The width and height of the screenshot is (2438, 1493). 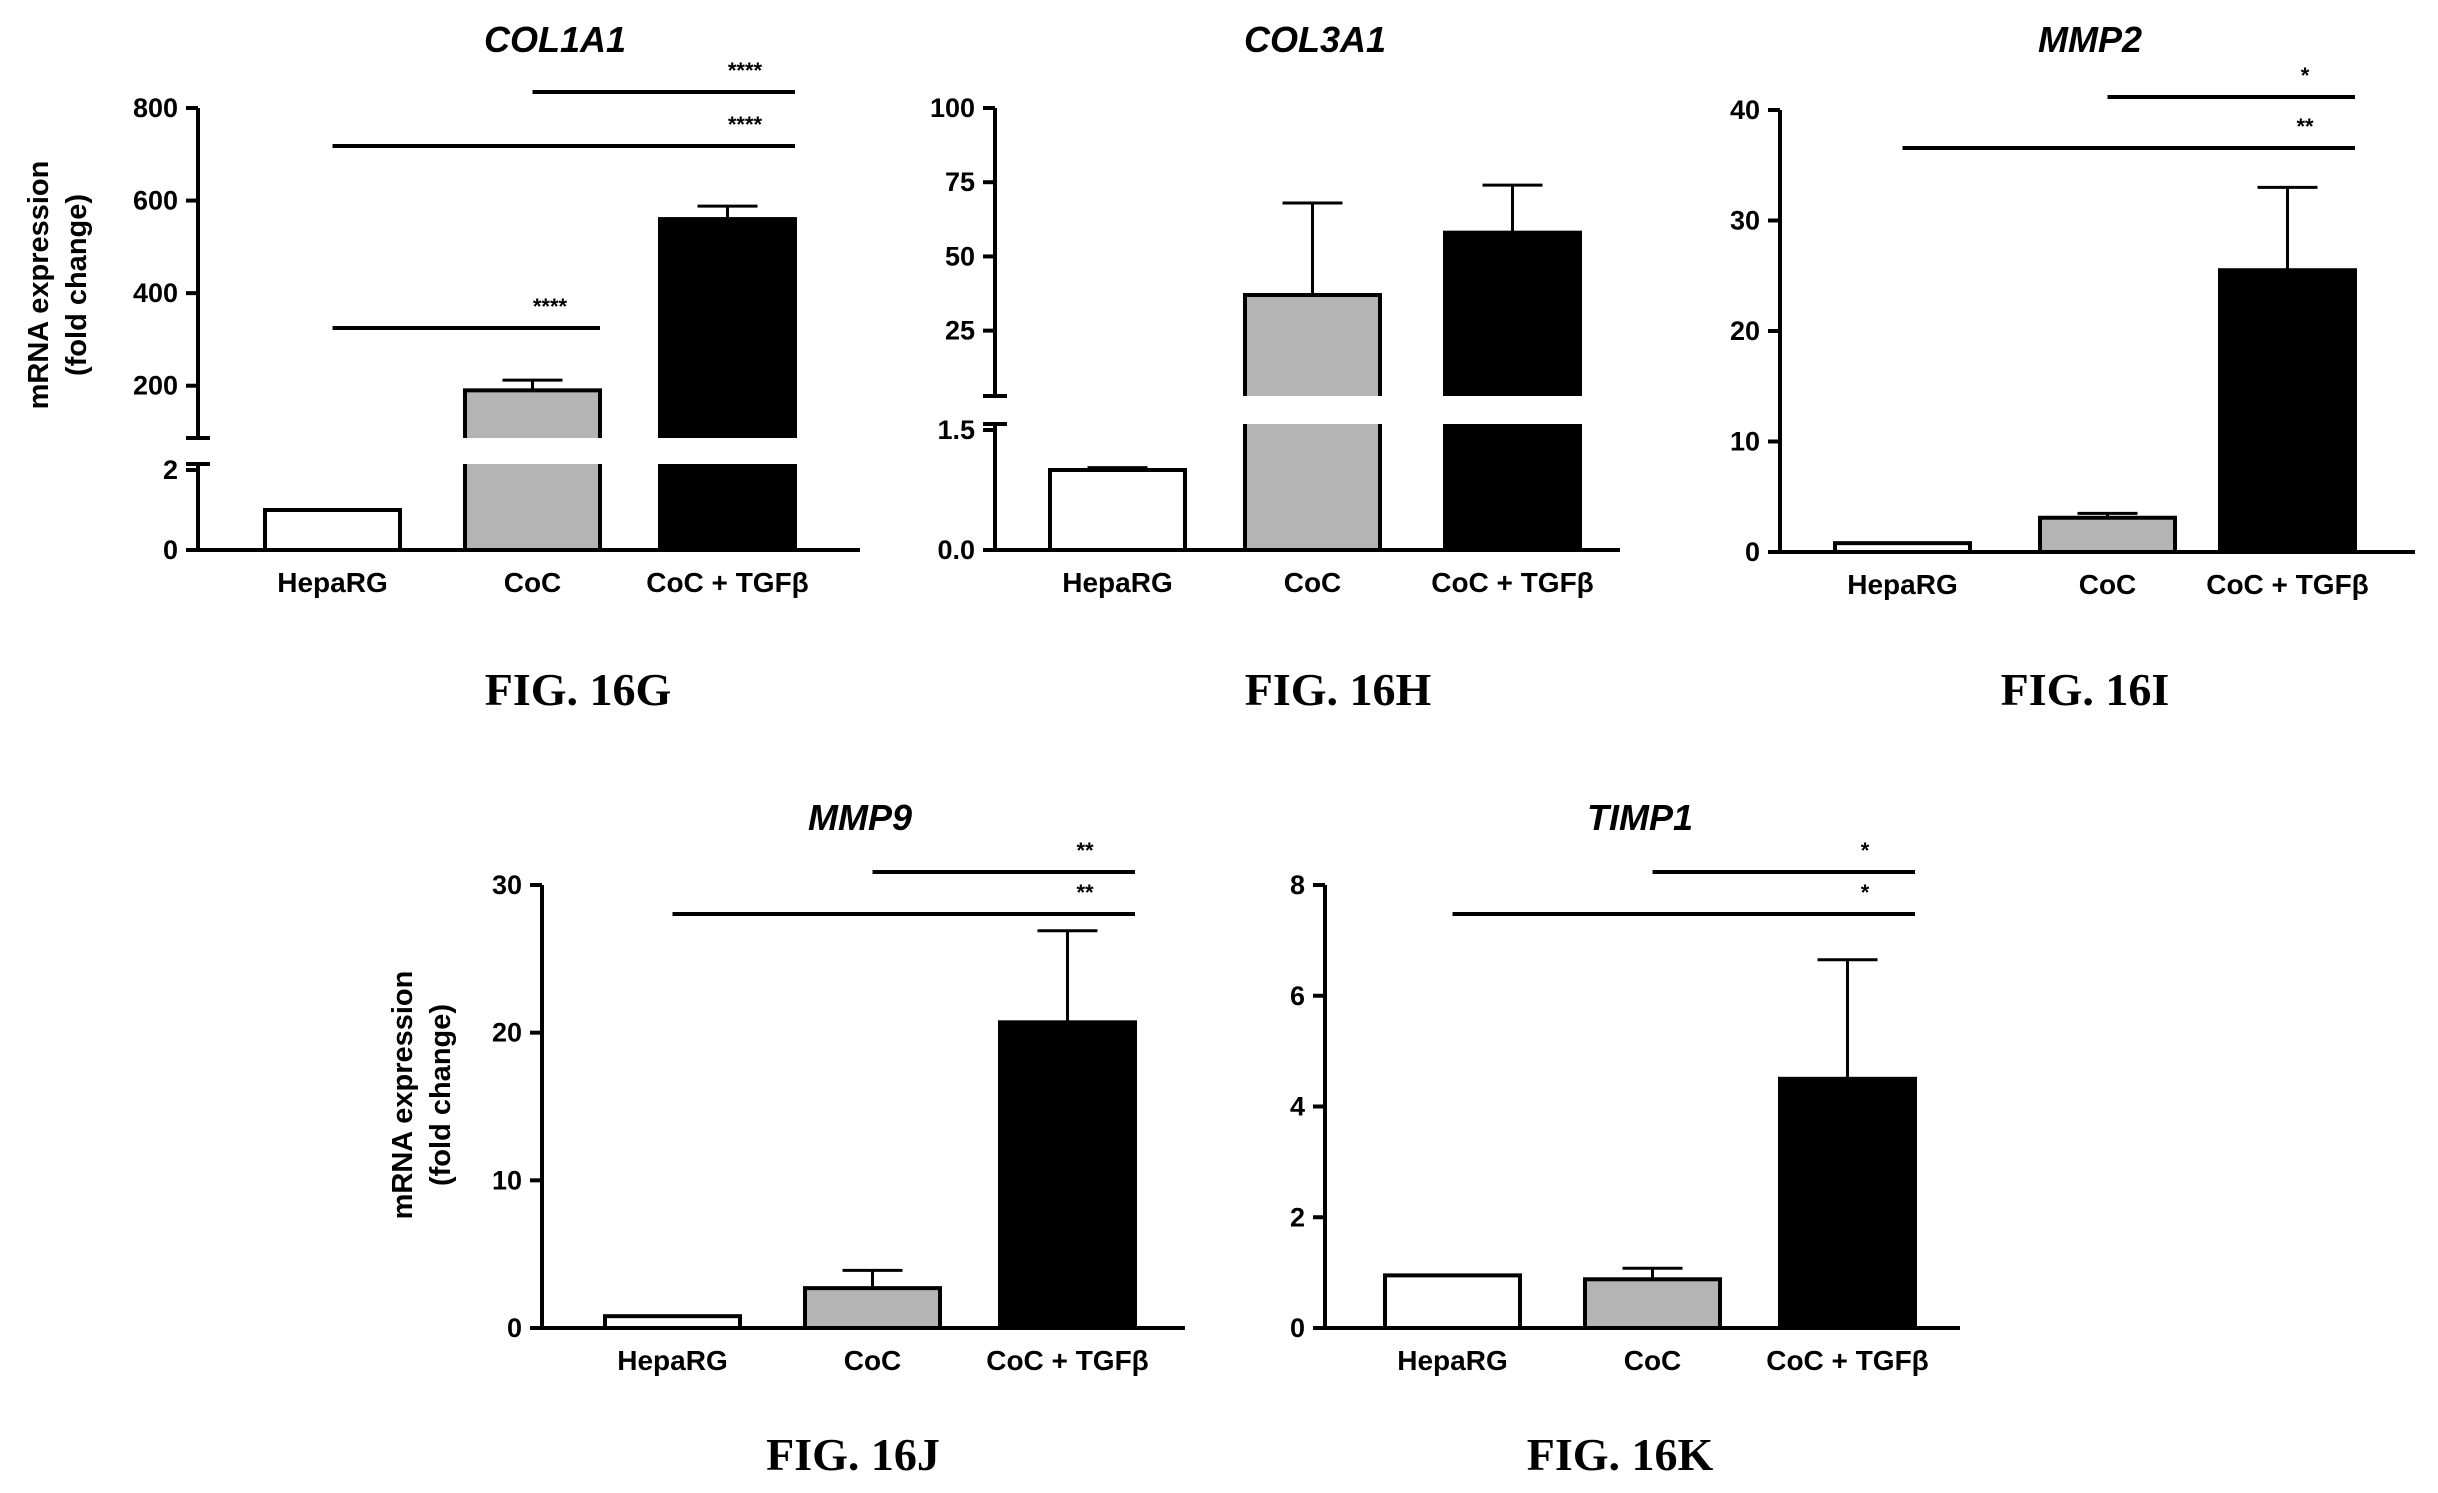 What do you see at coordinates (1620, 1454) in the screenshot?
I see `figure-label: FIG. 16K` at bounding box center [1620, 1454].